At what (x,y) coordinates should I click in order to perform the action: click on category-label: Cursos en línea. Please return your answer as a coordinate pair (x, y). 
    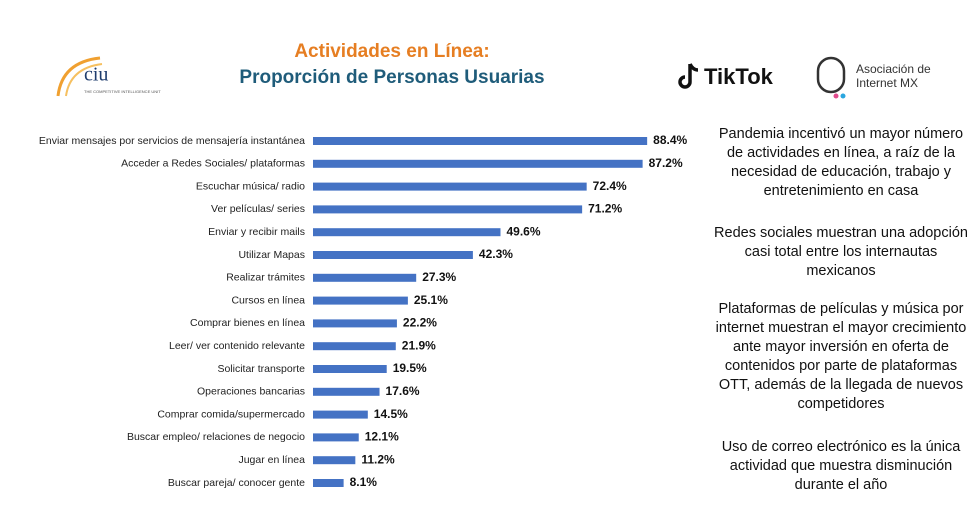
    Looking at the image, I should click on (268, 300).